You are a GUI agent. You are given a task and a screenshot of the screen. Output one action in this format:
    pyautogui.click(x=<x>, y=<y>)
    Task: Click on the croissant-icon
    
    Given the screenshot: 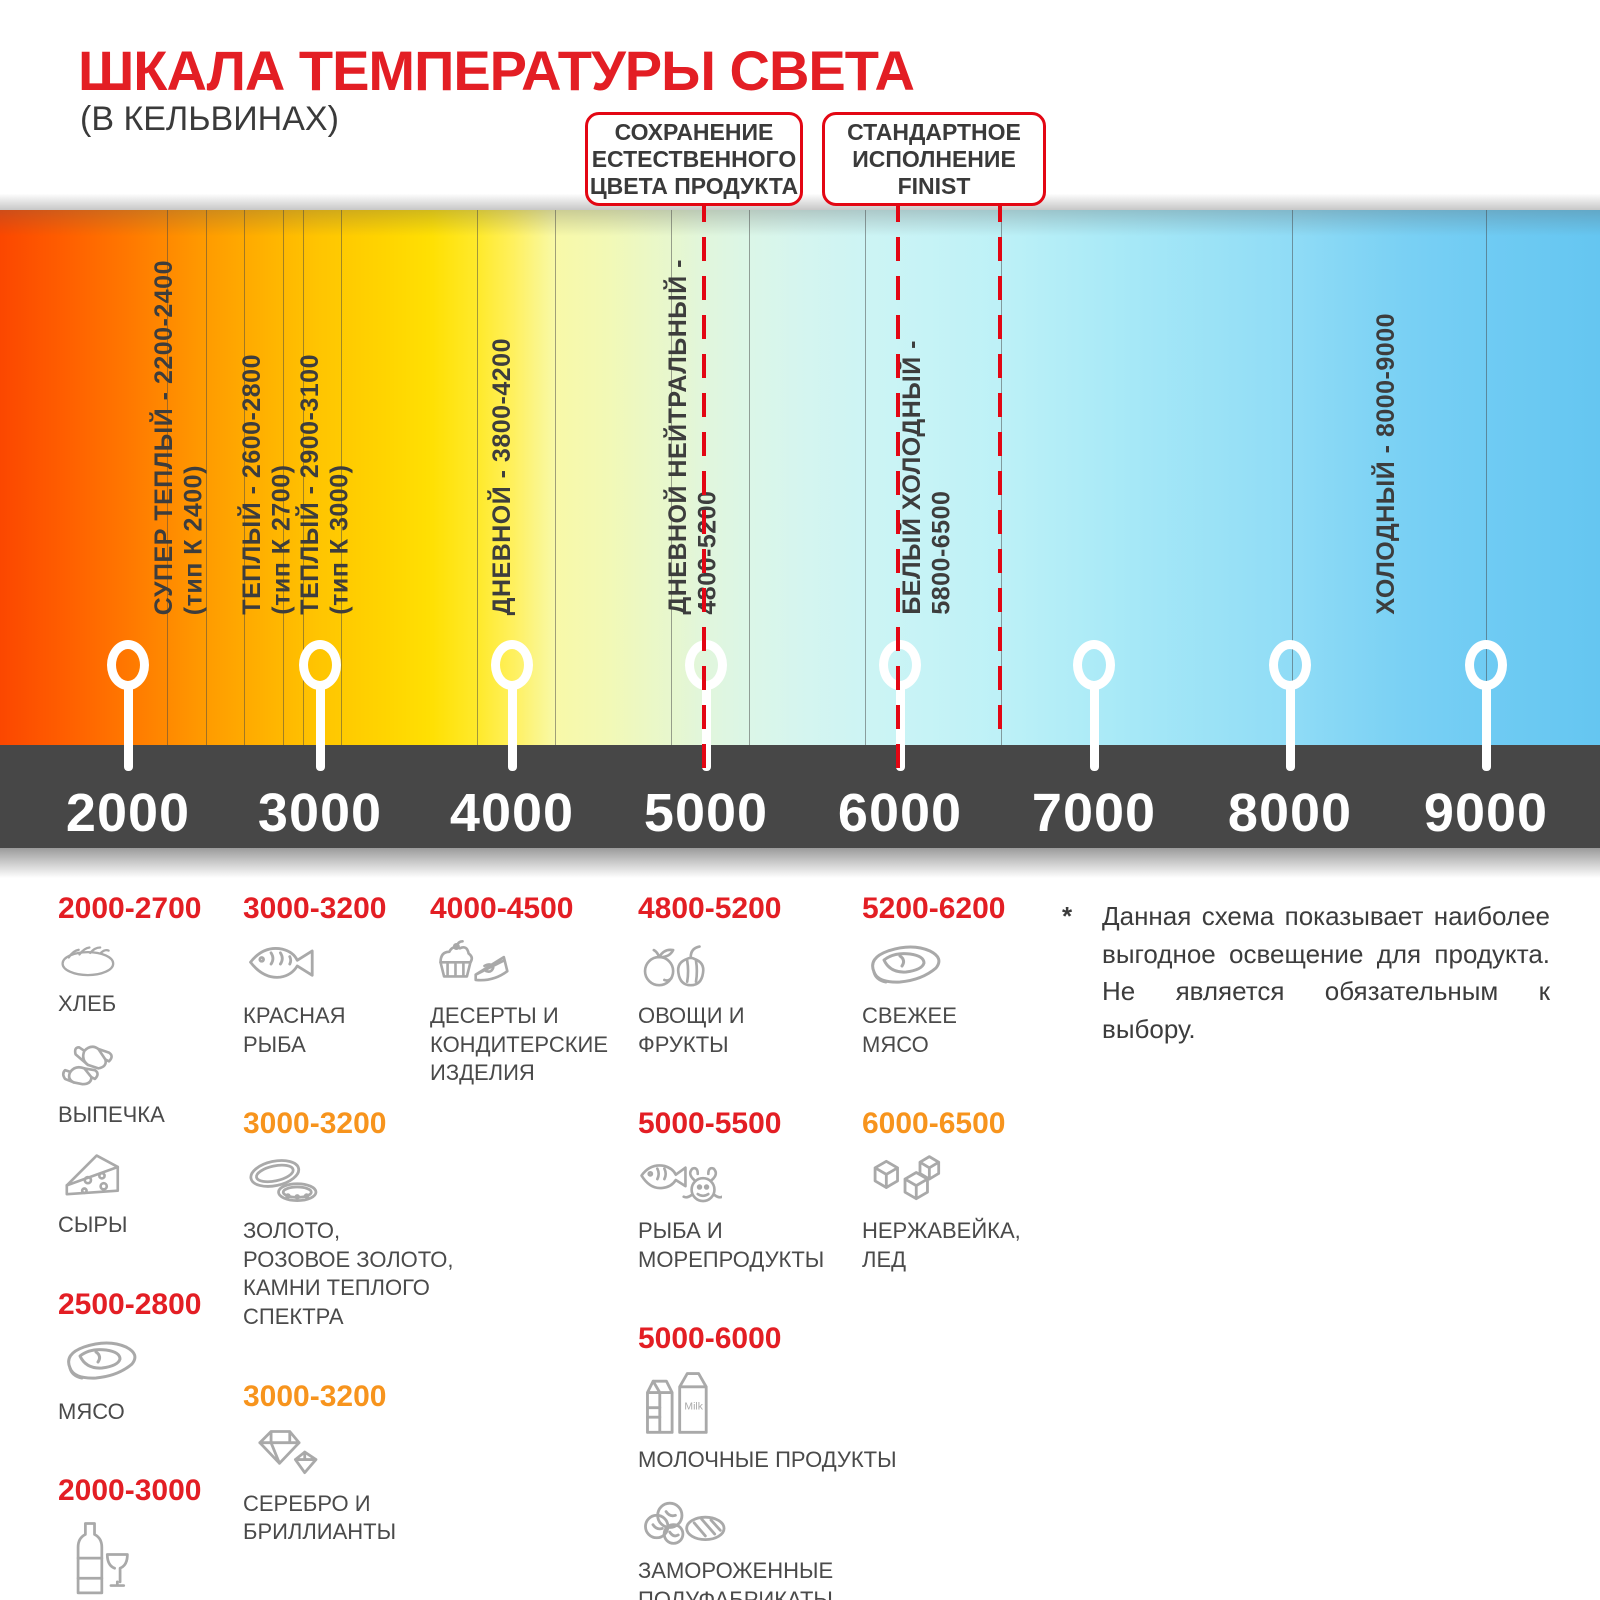 What is the action you would take?
    pyautogui.click(x=150, y=1064)
    